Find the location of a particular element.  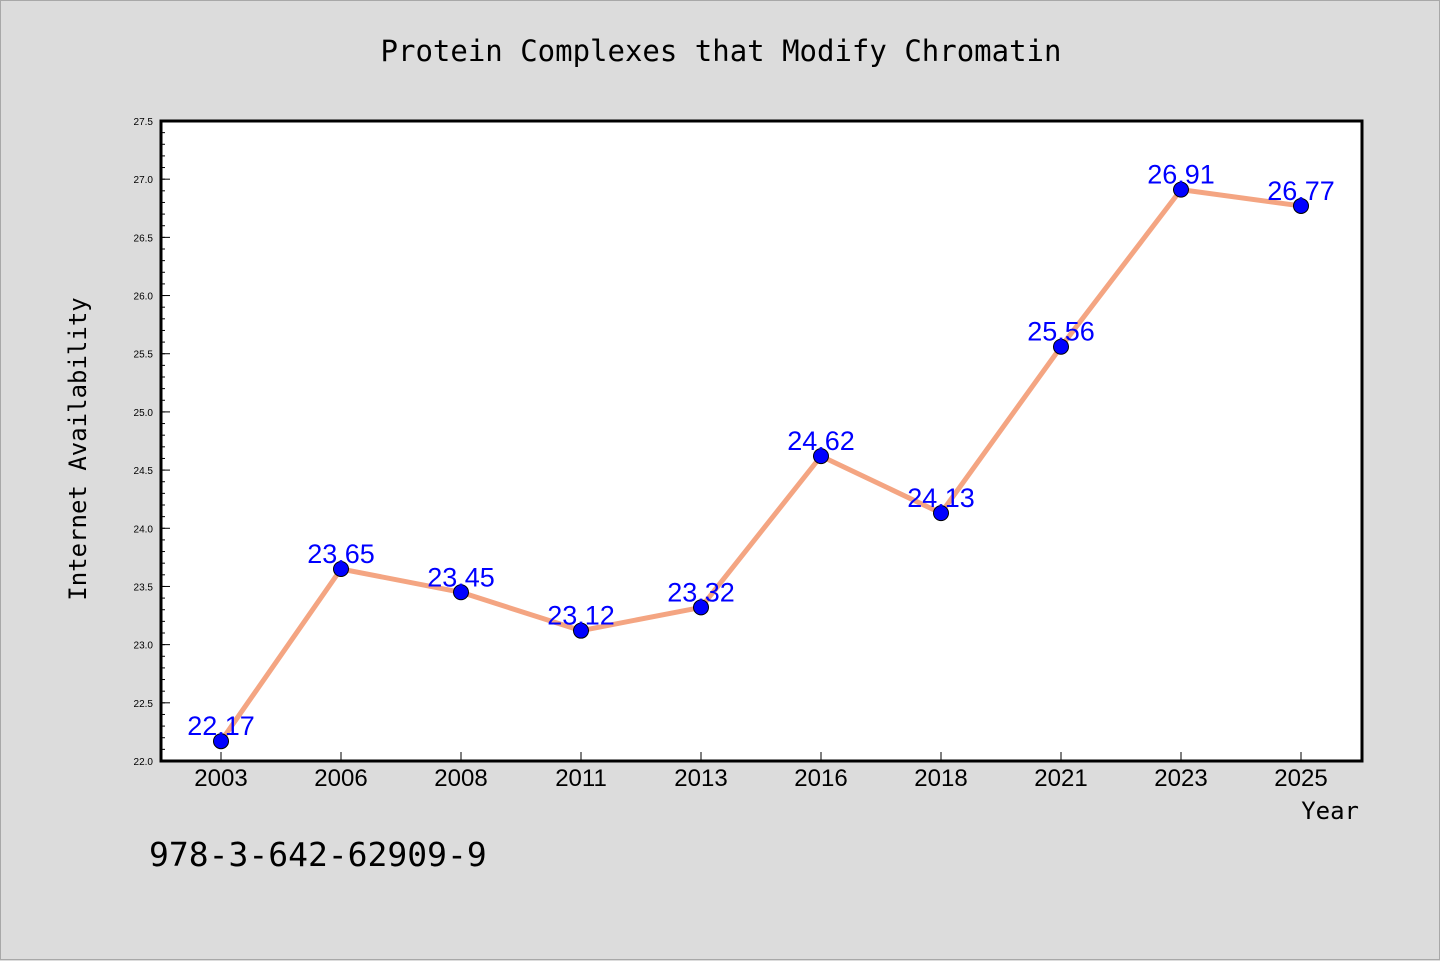

data-label: 24.62 is located at coordinates (821, 441).